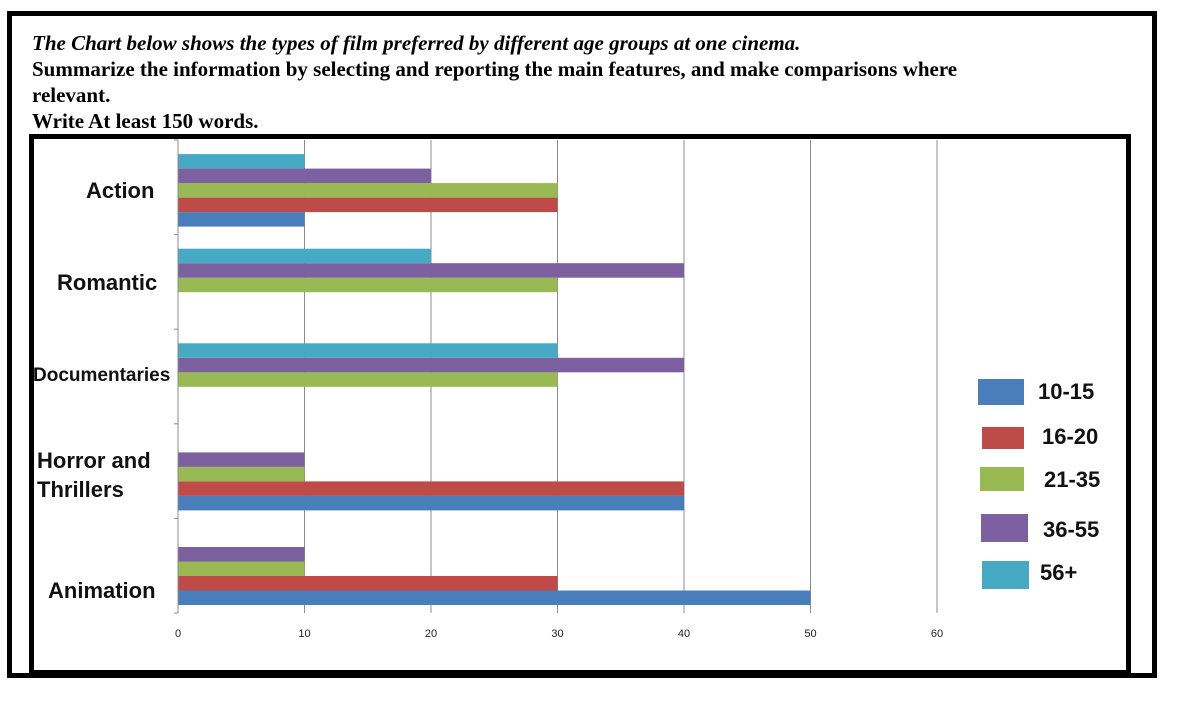  What do you see at coordinates (557, 634) in the screenshot?
I see `x-tick-label: 30` at bounding box center [557, 634].